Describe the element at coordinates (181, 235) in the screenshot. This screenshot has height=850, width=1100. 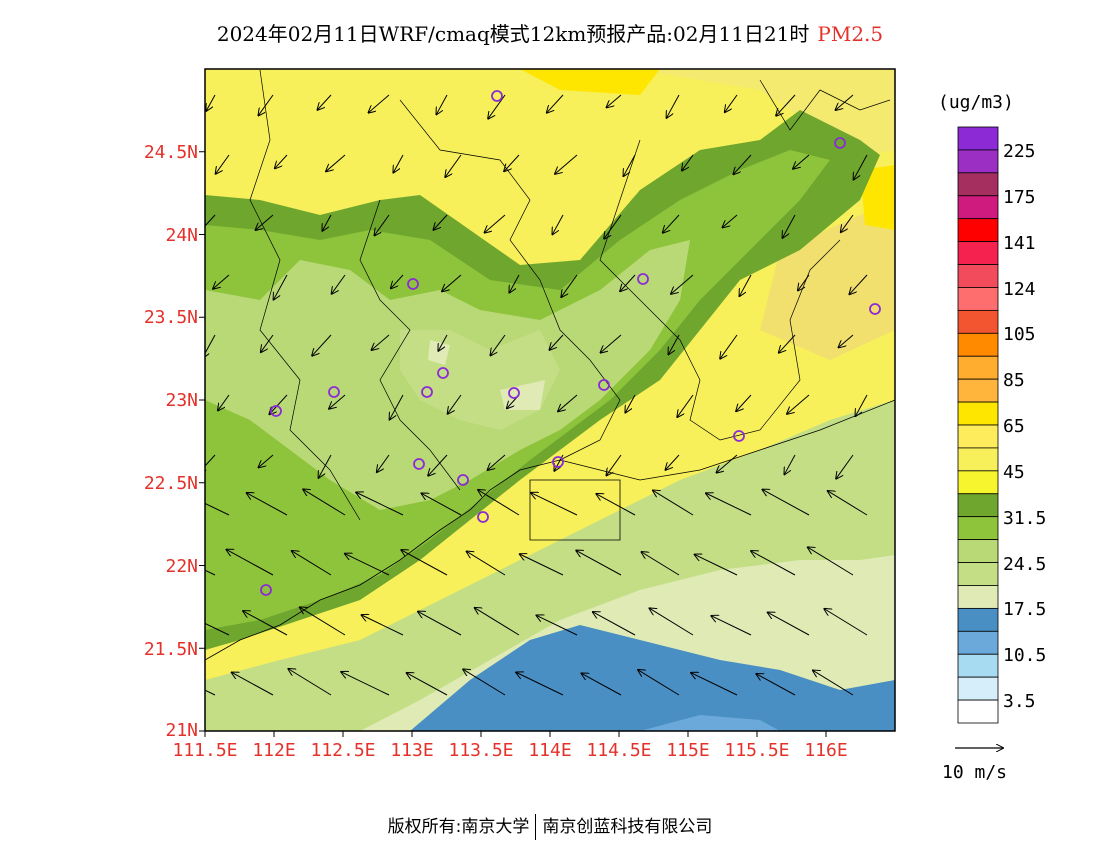
I see `lat-label-24: 24N` at that location.